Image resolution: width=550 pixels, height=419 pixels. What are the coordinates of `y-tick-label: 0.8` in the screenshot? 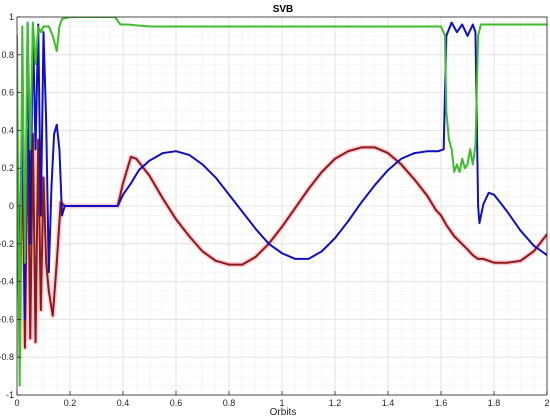 It's located at (7, 55).